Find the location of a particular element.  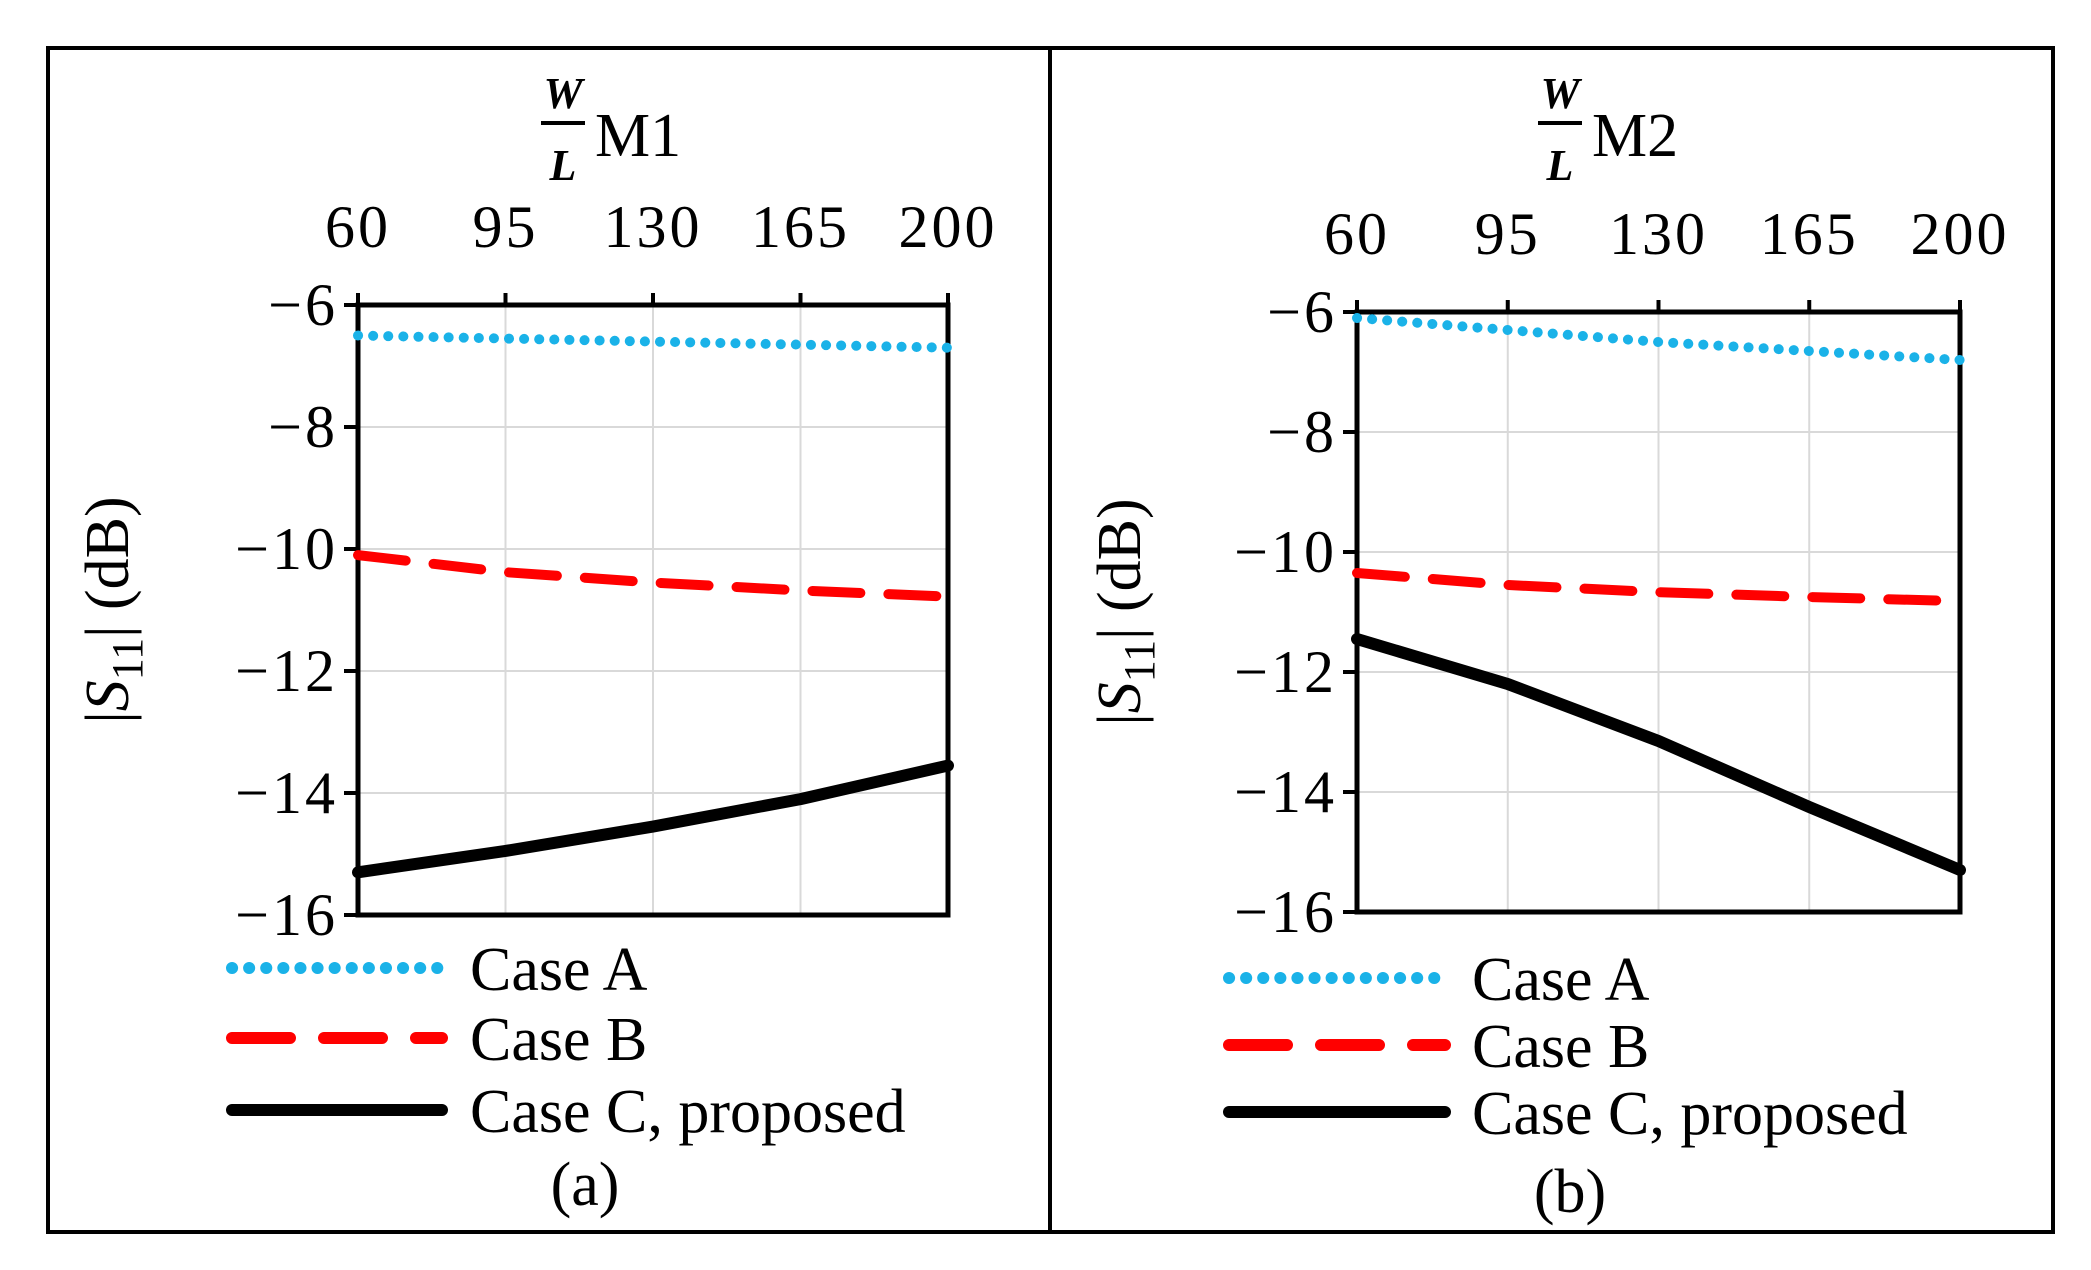

panel-label: (a) is located at coordinates (585, 1185).